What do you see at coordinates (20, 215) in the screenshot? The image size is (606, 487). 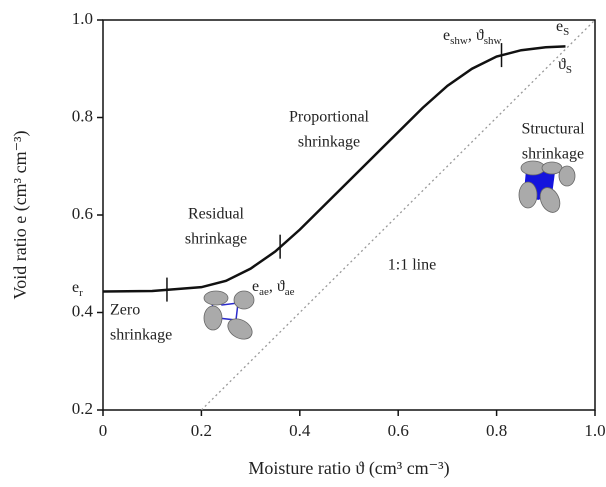 I see `y-axis-label: Void ratio e (cm³ cm⁻³)` at bounding box center [20, 215].